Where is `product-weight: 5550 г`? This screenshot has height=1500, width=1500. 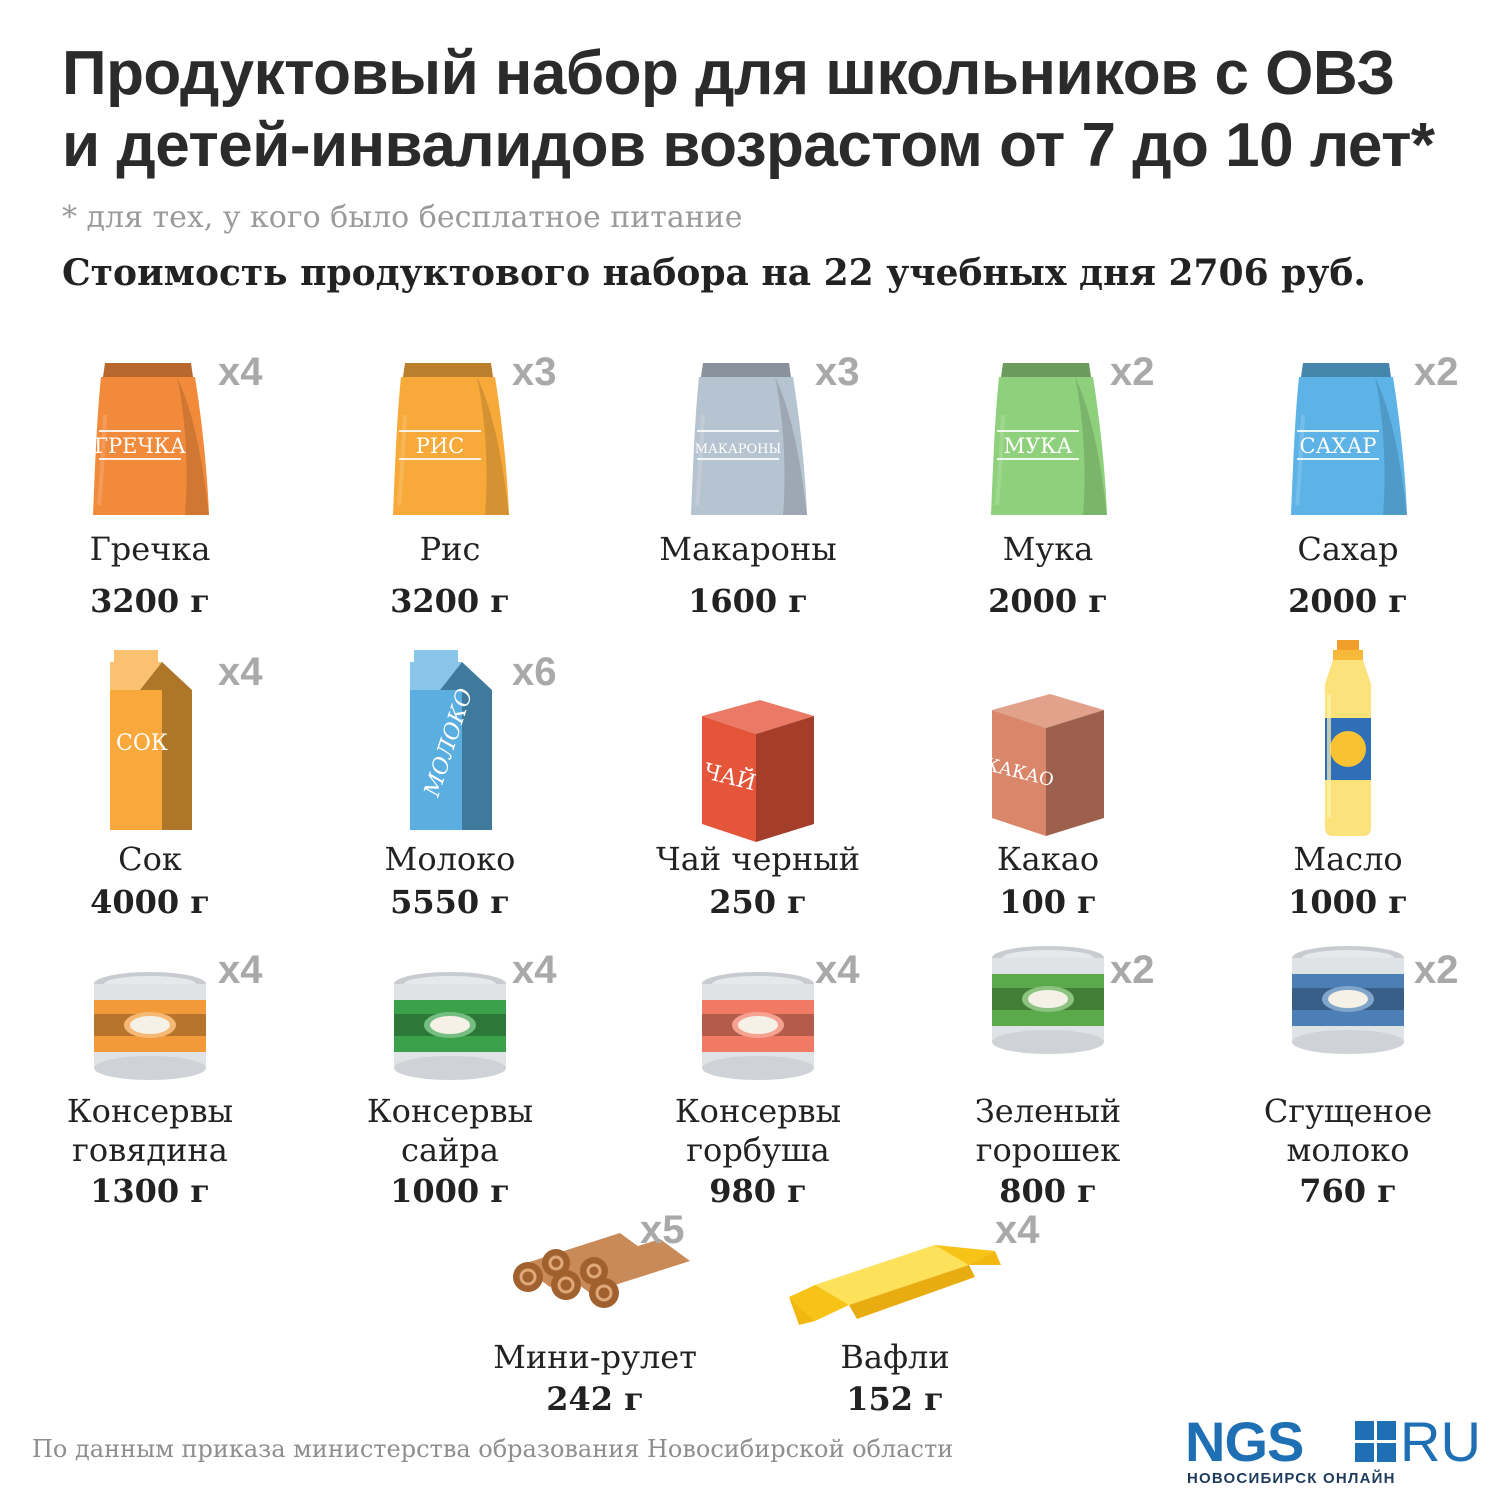
product-weight: 5550 г is located at coordinates (450, 902).